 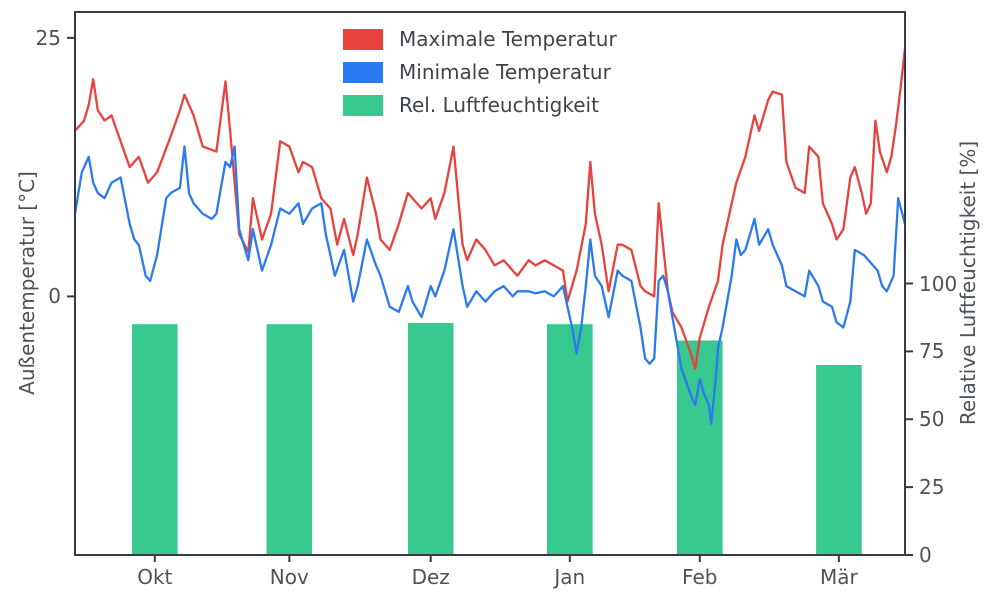 What do you see at coordinates (363, 39) in the screenshot?
I see `legend-swatch-max-temp-icon` at bounding box center [363, 39].